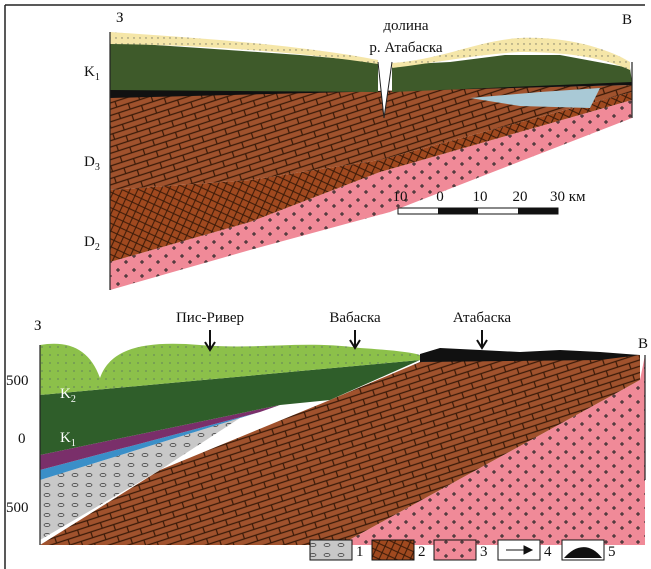 The image size is (651, 569). I want to click on scale-label: 20, so click(520, 197).